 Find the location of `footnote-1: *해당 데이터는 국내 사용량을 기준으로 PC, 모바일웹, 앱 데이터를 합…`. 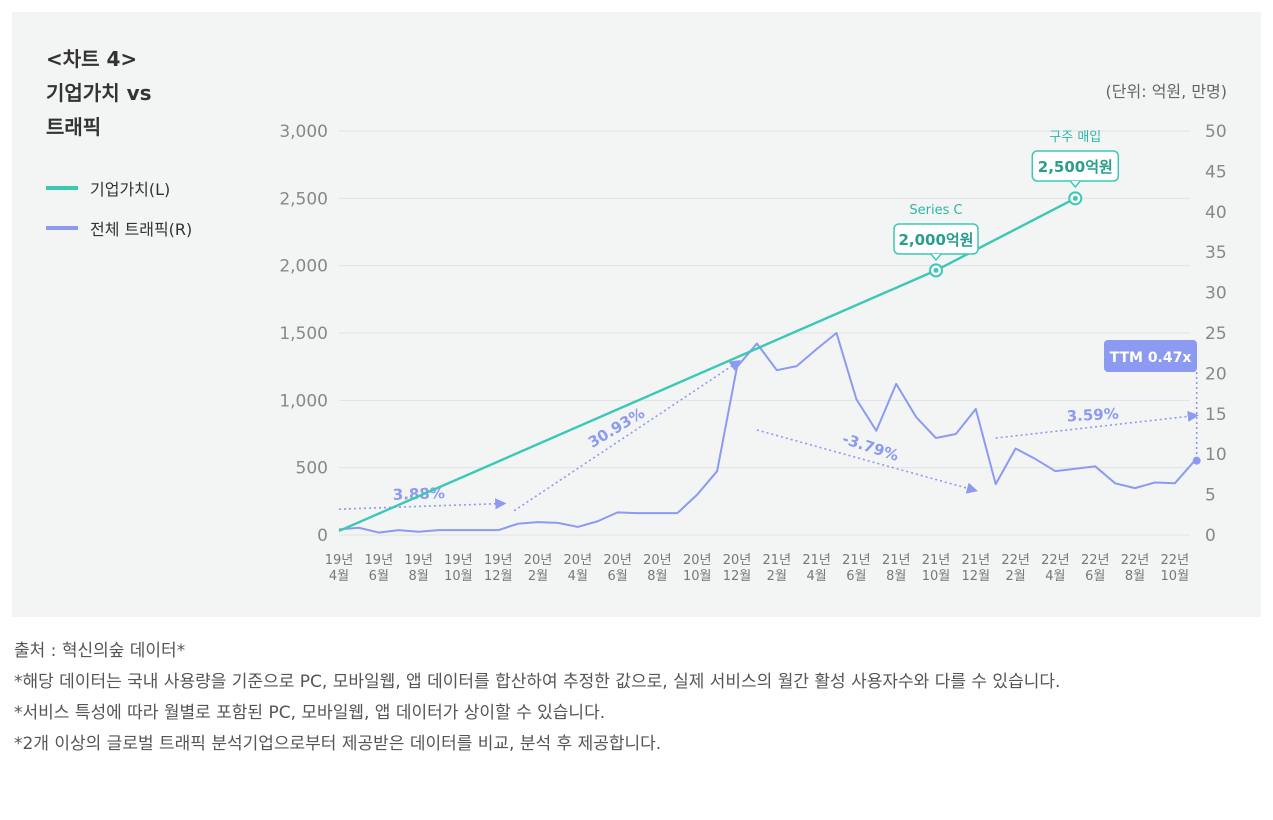

footnote-1: *해당 데이터는 국내 사용량을 기준으로 PC, 모바일웹, 앱 데이터를 합… is located at coordinates (537, 682).